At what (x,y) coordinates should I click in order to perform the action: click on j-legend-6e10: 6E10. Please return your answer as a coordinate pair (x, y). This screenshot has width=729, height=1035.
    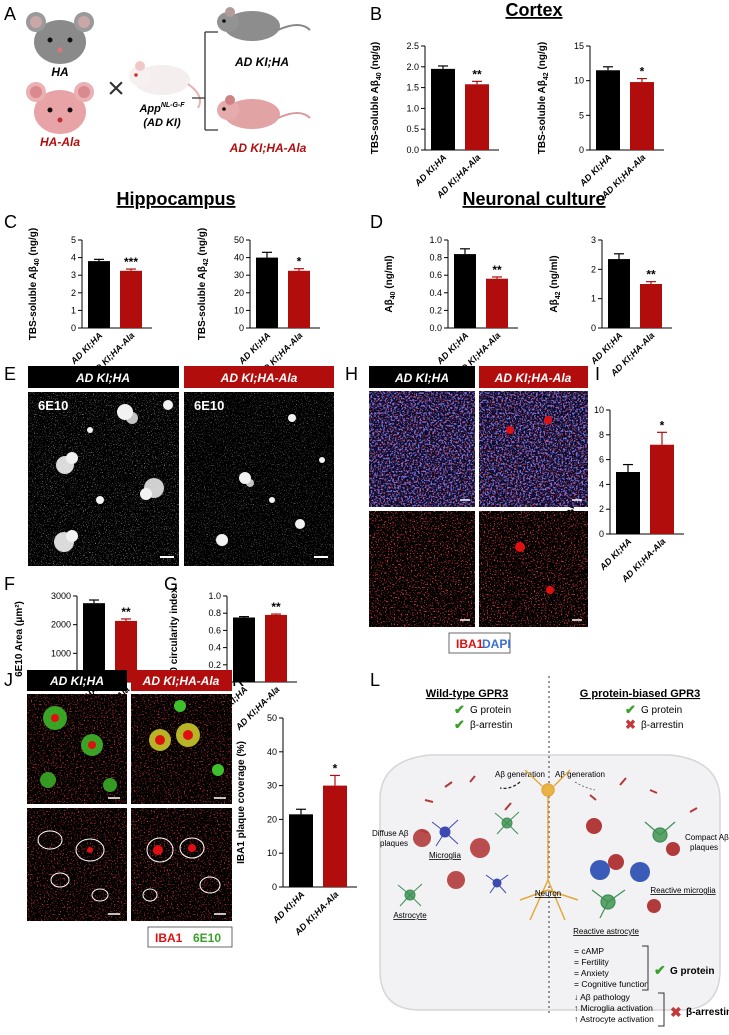
    Looking at the image, I should click on (207, 938).